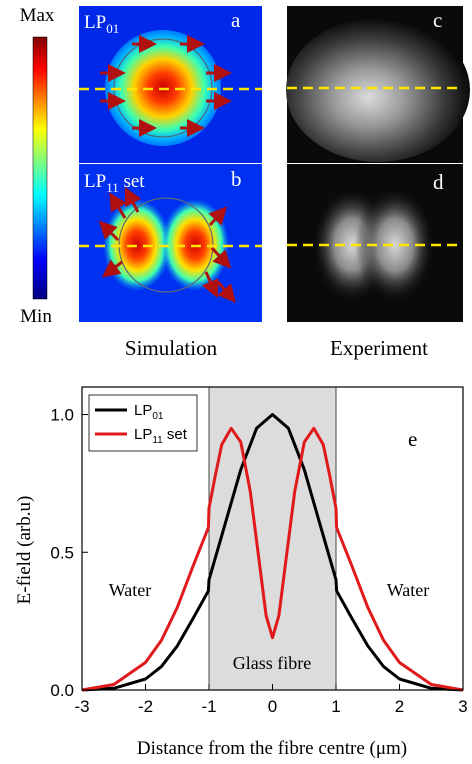  Describe the element at coordinates (236, 20) in the screenshot. I see `panel-a-letter: a` at that location.